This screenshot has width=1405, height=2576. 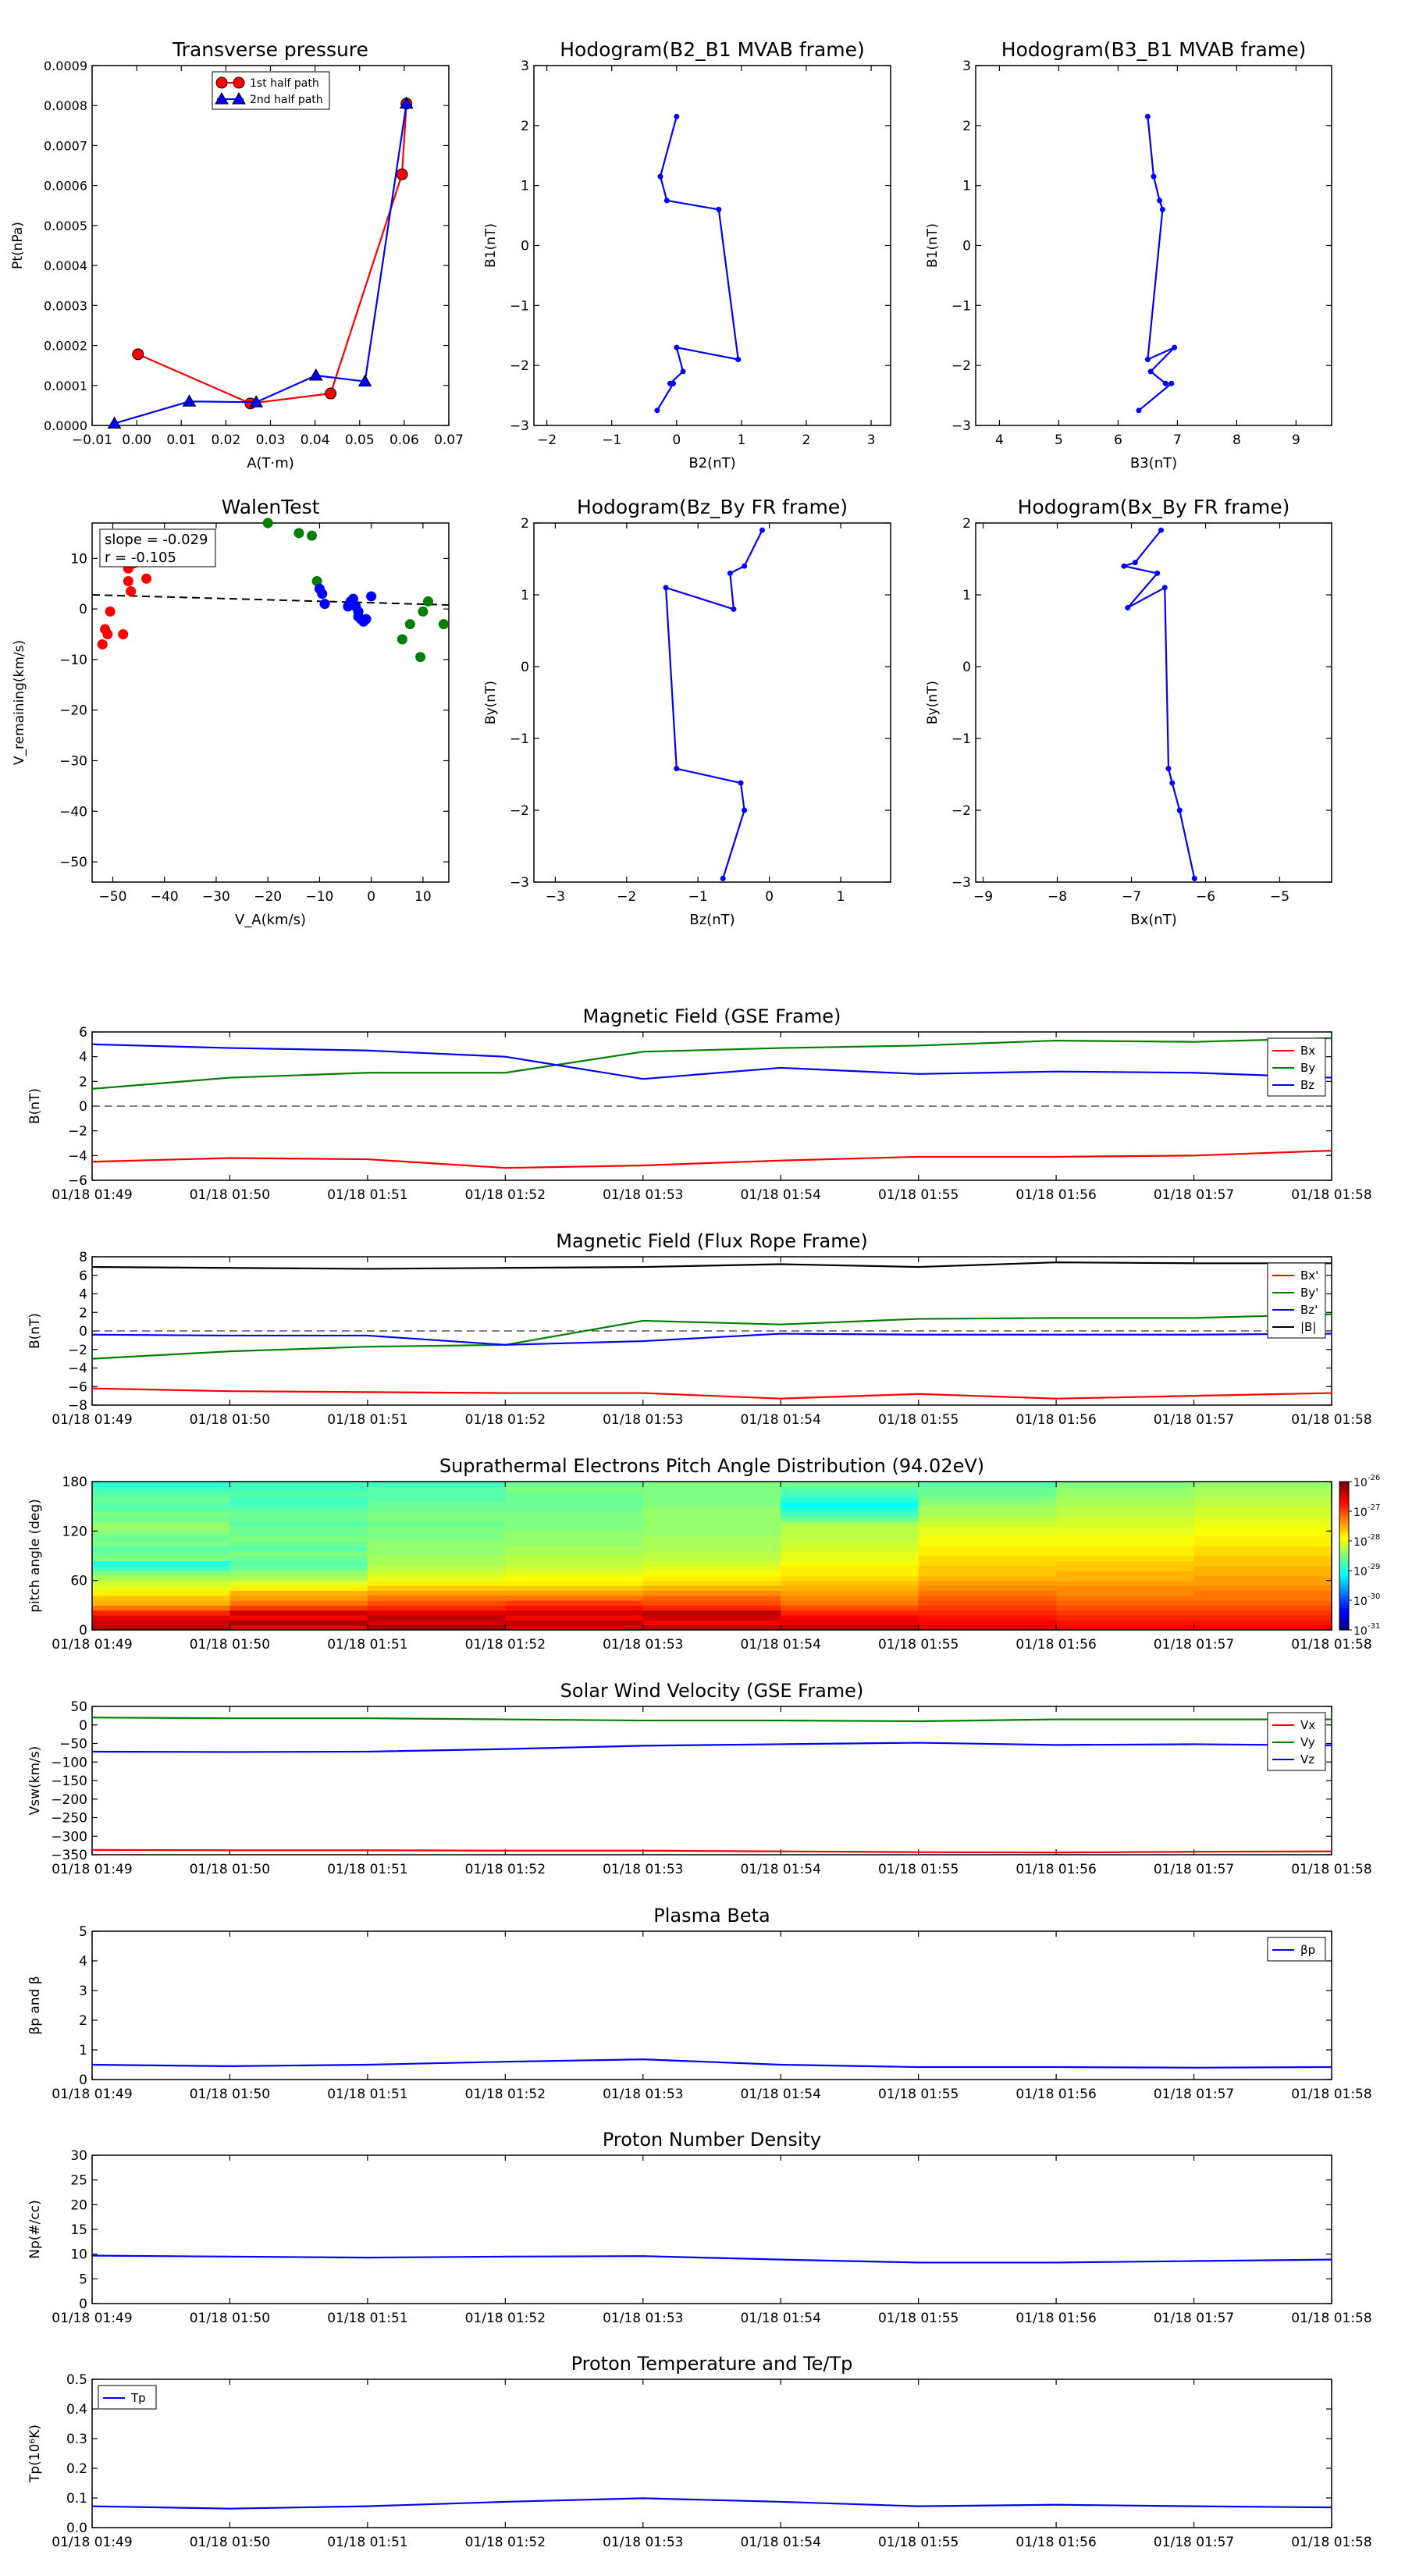 I want to click on y-tick-label: 6, so click(x=83, y=1033).